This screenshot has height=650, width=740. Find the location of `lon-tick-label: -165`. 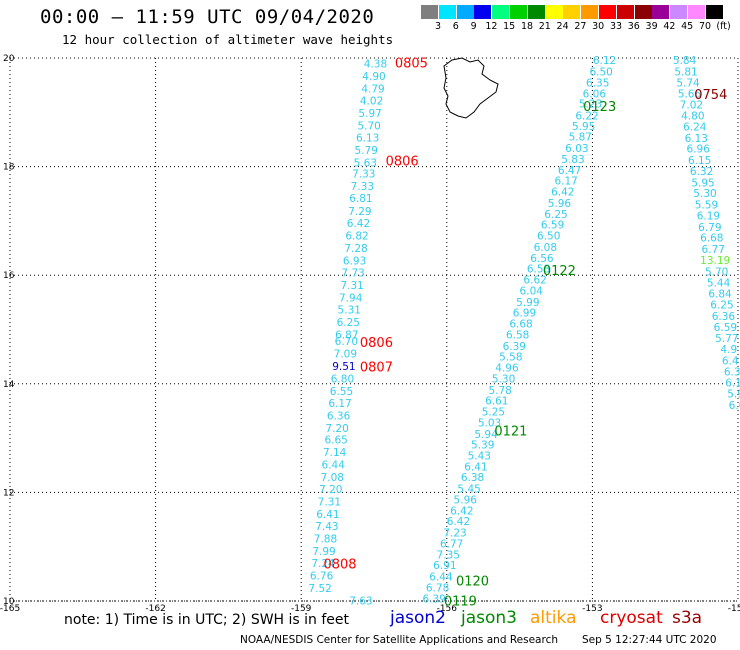

lon-tick-label: -165 is located at coordinates (10, 609).